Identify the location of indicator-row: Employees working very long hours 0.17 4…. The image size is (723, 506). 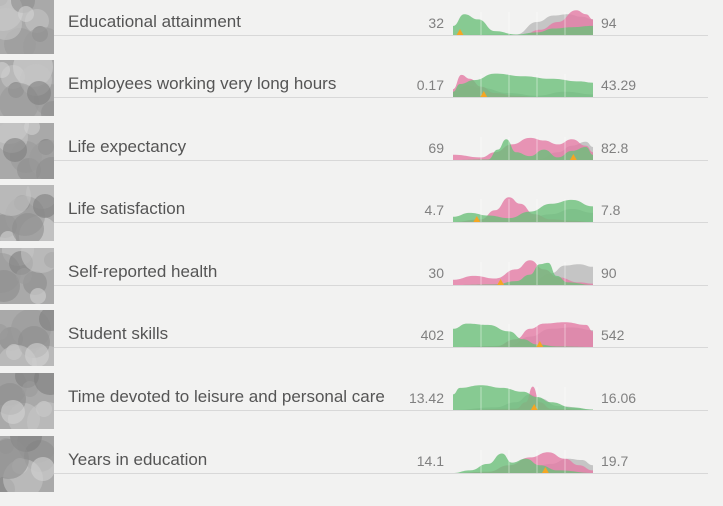
(361, 95).